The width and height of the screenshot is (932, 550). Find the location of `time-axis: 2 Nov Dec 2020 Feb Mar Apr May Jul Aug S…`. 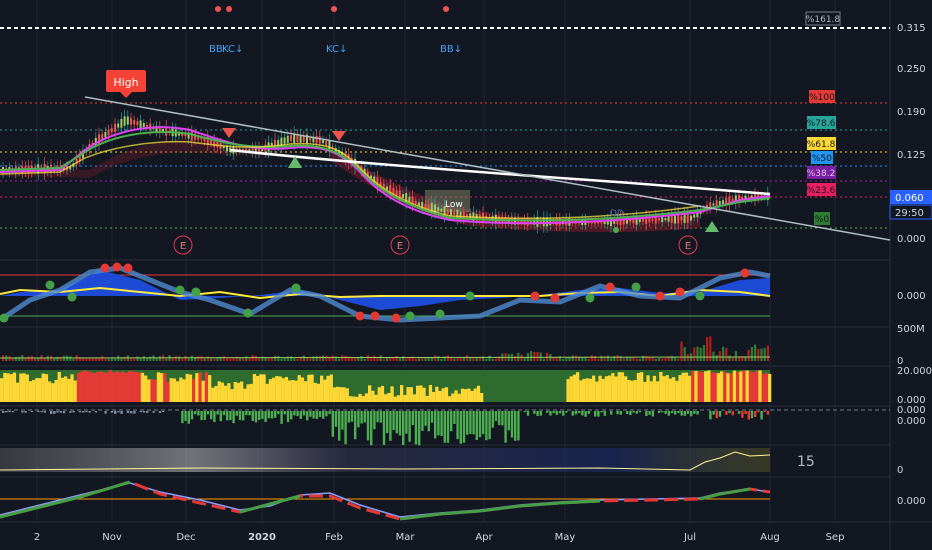

time-axis: 2 Nov Dec 2020 Feb Mar Apr May Jul Aug S… is located at coordinates (439, 537).